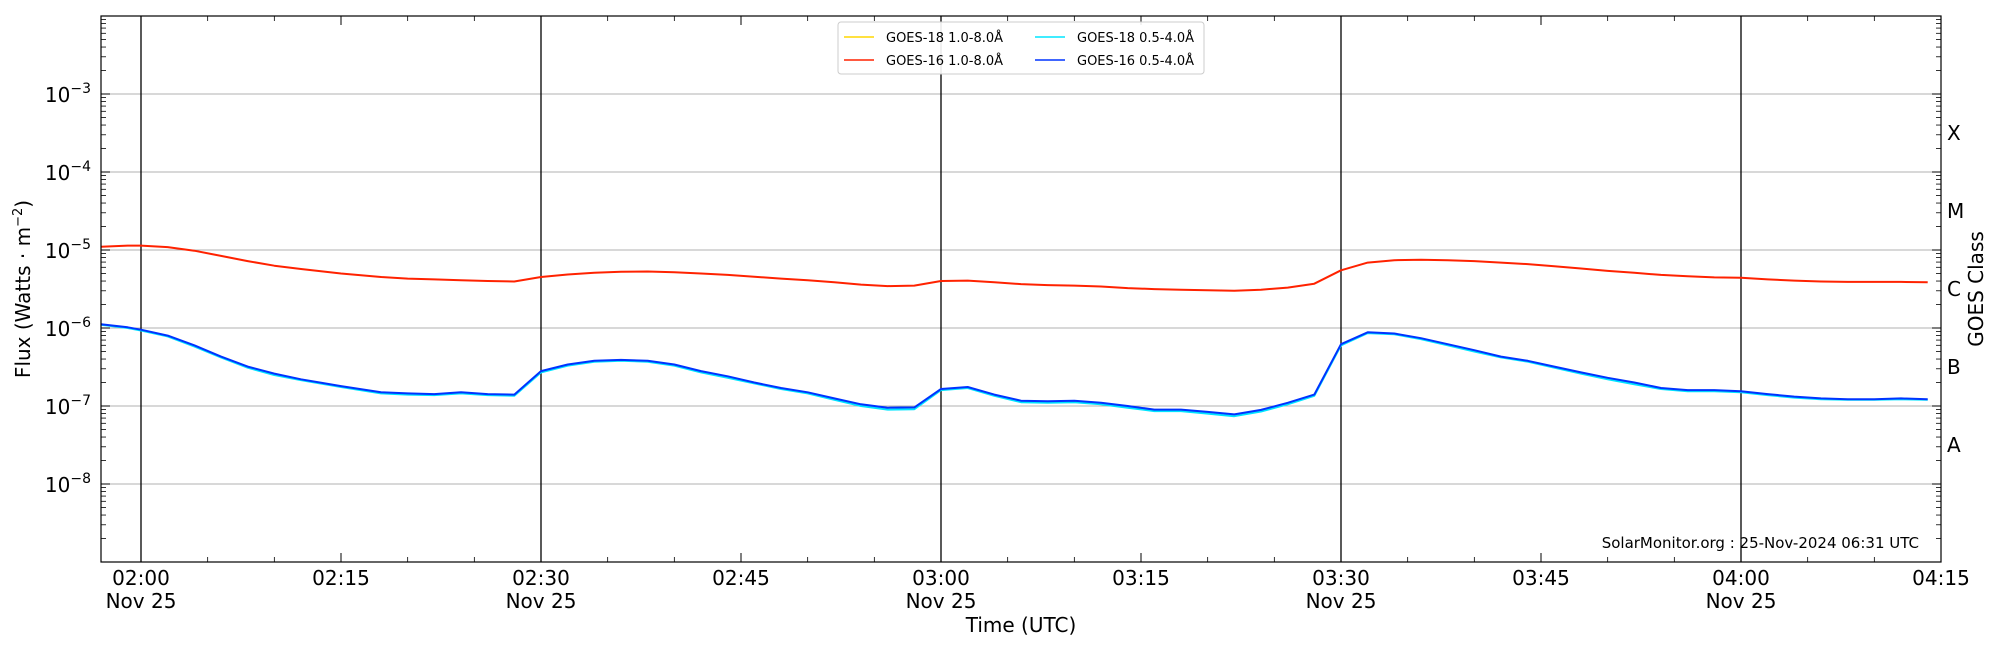  I want to click on goes-class-label: M, so click(1955, 211).